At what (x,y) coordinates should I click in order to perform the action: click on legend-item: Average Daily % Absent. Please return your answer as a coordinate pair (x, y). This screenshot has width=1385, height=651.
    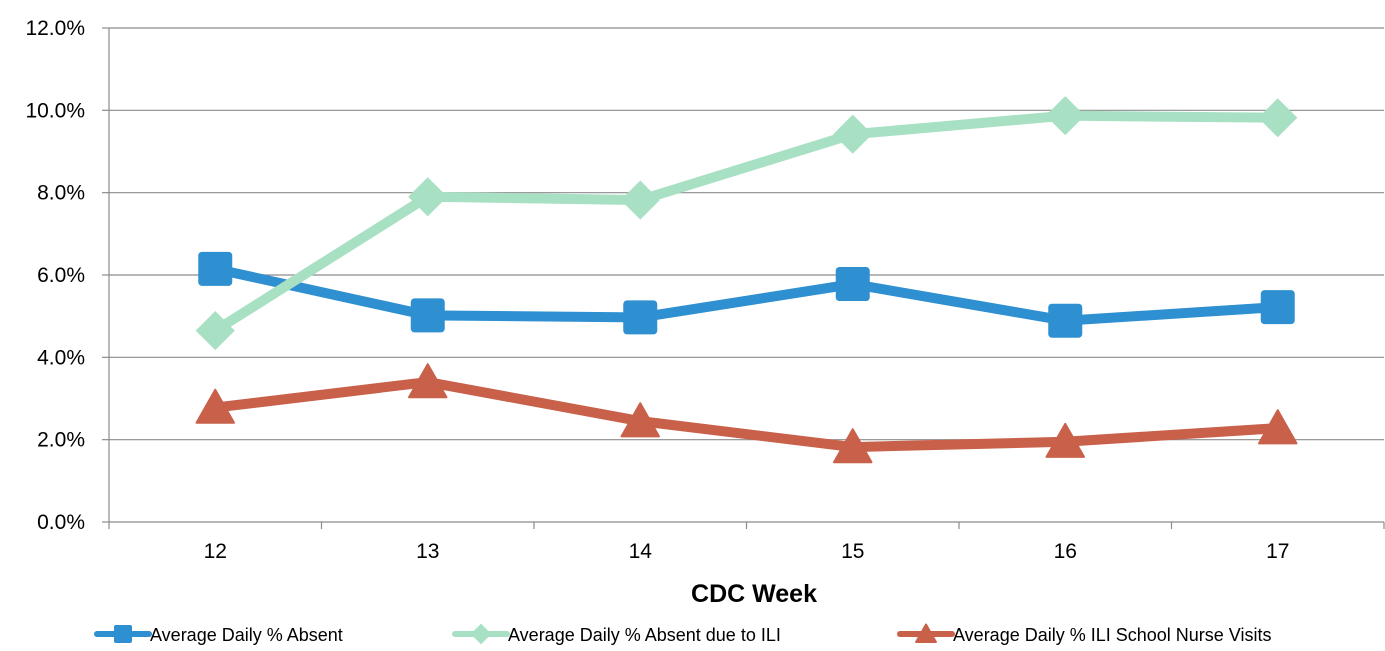
    Looking at the image, I should click on (218, 635).